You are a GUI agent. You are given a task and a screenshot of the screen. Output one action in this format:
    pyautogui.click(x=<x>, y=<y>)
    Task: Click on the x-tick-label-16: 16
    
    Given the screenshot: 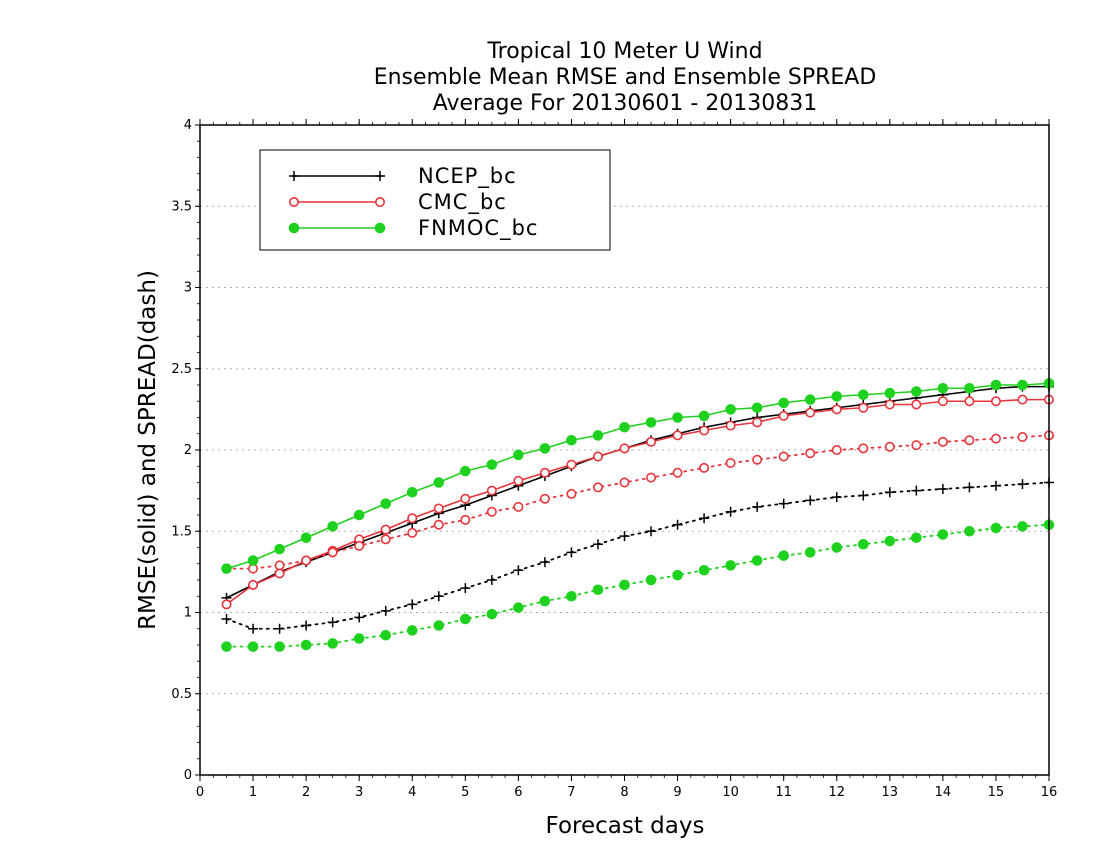 What is the action you would take?
    pyautogui.click(x=1049, y=792)
    